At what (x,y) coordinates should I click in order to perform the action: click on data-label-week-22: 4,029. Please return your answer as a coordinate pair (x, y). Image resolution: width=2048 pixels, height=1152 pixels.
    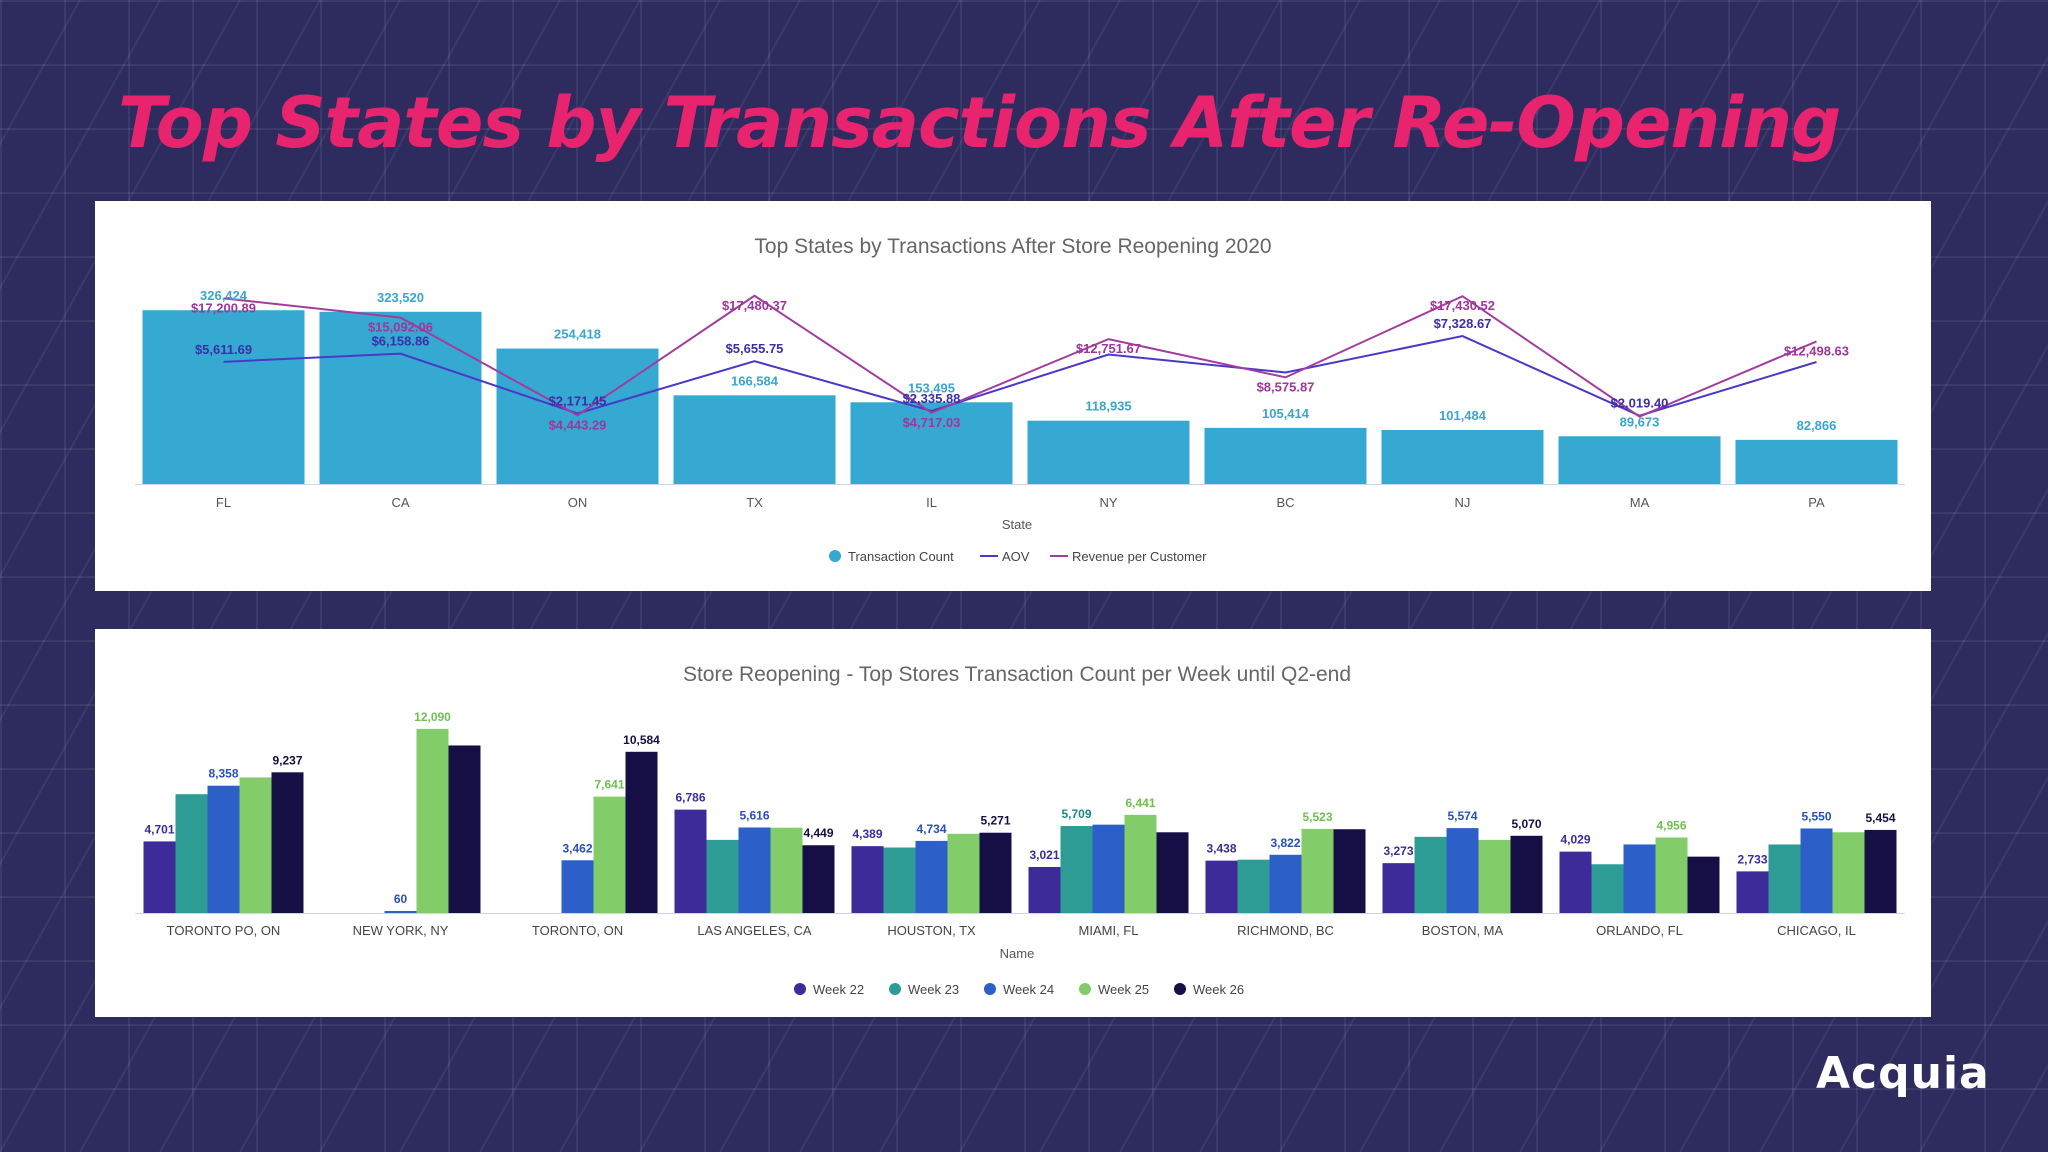
    Looking at the image, I should click on (1575, 840).